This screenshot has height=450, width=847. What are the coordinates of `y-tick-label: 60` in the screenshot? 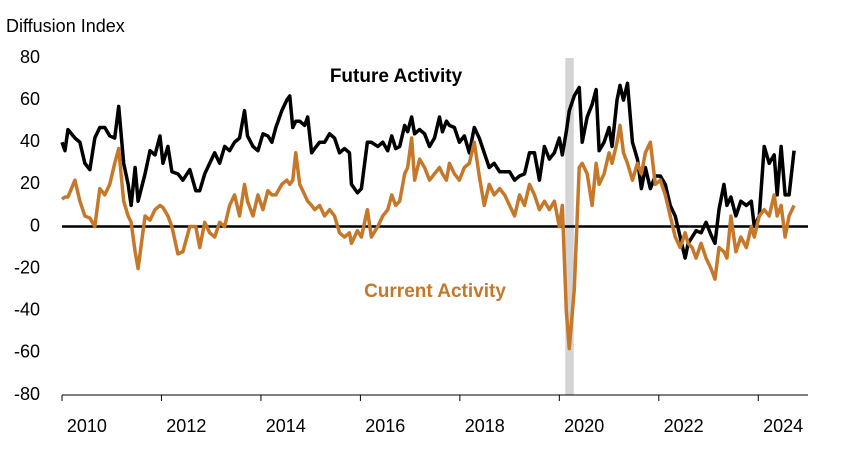 It's located at (30, 99).